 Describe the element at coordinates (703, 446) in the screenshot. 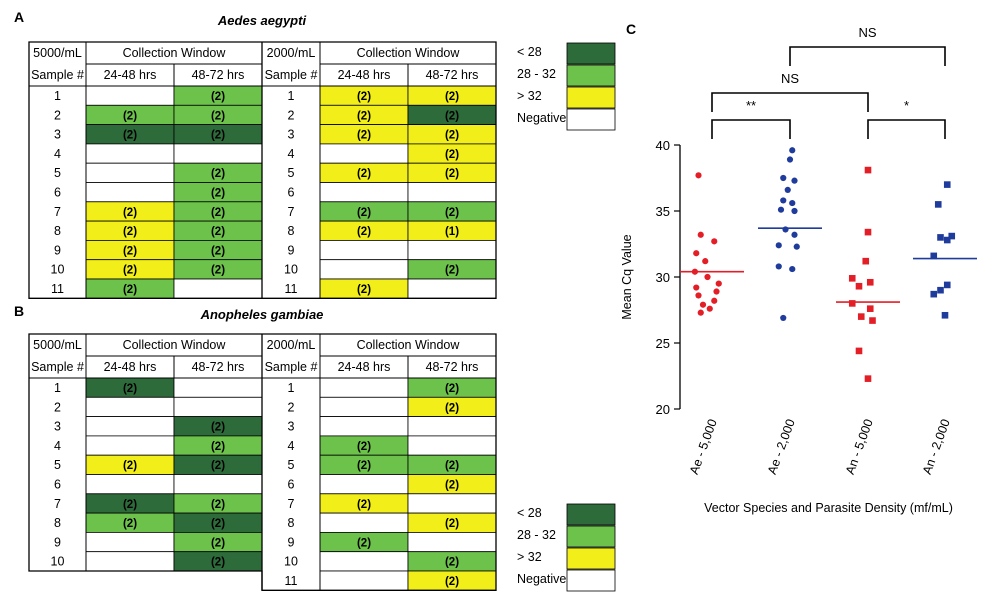

I see `x-tick-label: Ae - 5,000` at that location.